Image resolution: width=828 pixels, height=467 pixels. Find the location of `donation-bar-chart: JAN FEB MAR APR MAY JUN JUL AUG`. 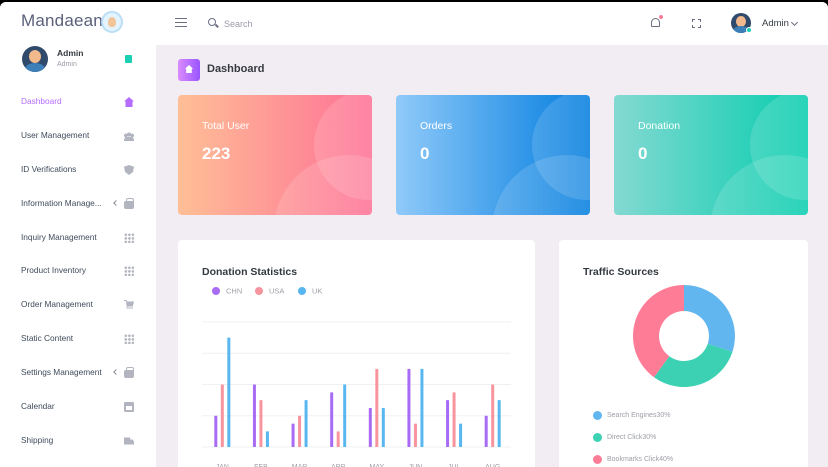

donation-bar-chart: JAN FEB MAR APR MAY JUN JUL AUG is located at coordinates (356, 394).